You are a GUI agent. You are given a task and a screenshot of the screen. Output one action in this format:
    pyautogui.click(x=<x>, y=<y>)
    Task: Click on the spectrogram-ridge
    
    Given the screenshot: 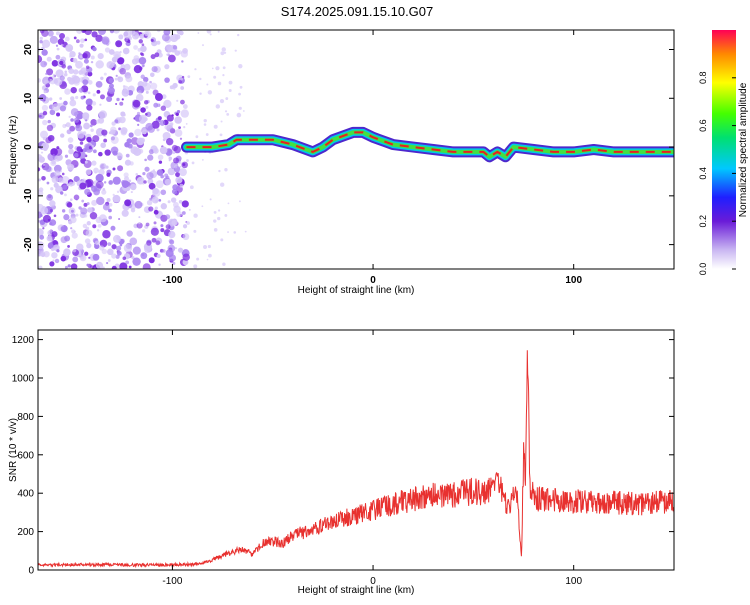 What is the action you would take?
    pyautogui.click(x=427, y=144)
    